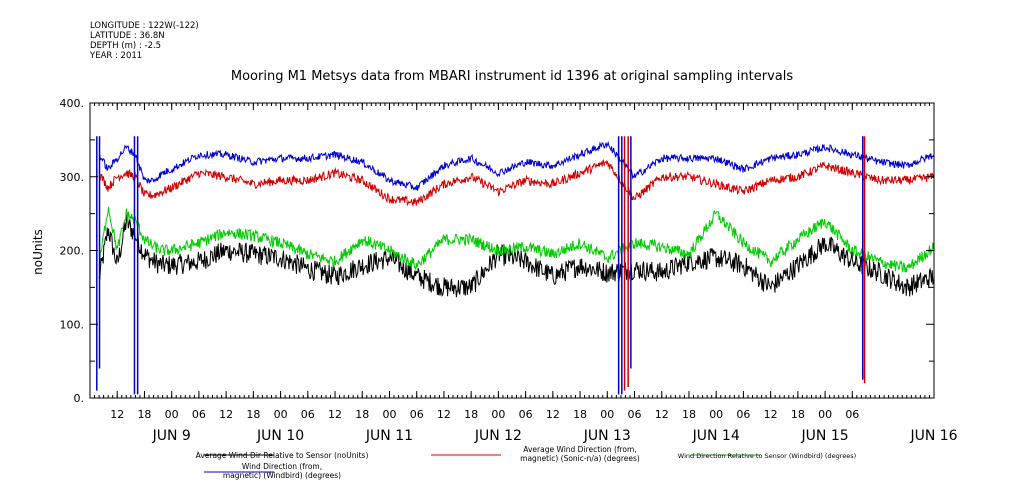  I want to click on latitude-text: LATITUDE : 36.8N, so click(127, 36).